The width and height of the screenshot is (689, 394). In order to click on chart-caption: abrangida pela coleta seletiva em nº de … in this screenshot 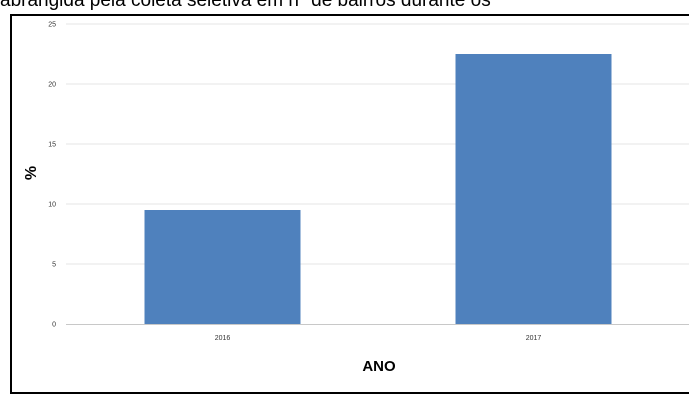, I will do `click(245, 5)`.